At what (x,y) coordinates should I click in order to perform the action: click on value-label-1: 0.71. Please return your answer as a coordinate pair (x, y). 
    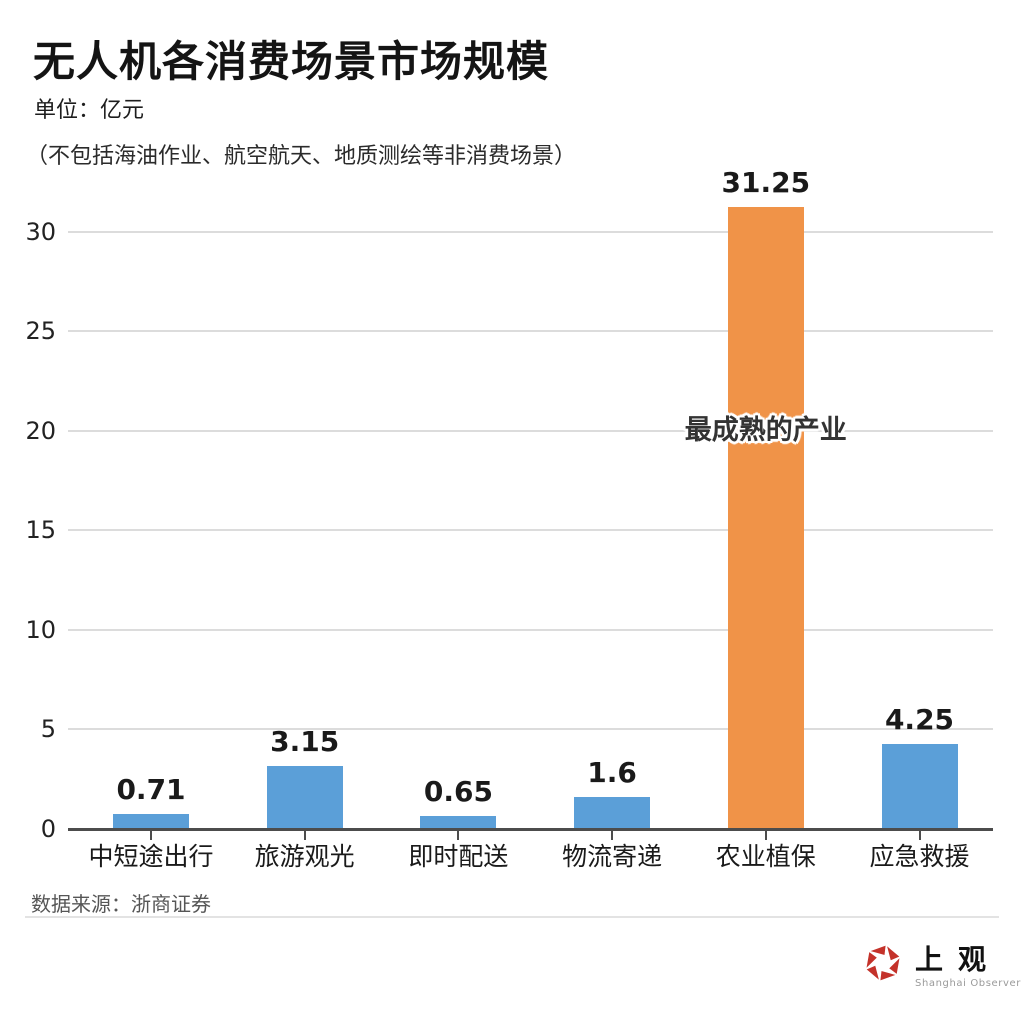
    Looking at the image, I should click on (151, 790).